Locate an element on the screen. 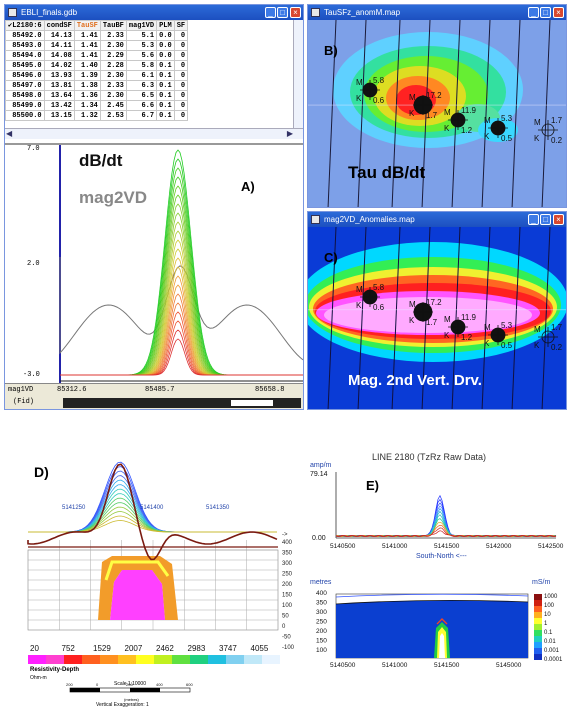  table-cell: 2.29 is located at coordinates (113, 55).